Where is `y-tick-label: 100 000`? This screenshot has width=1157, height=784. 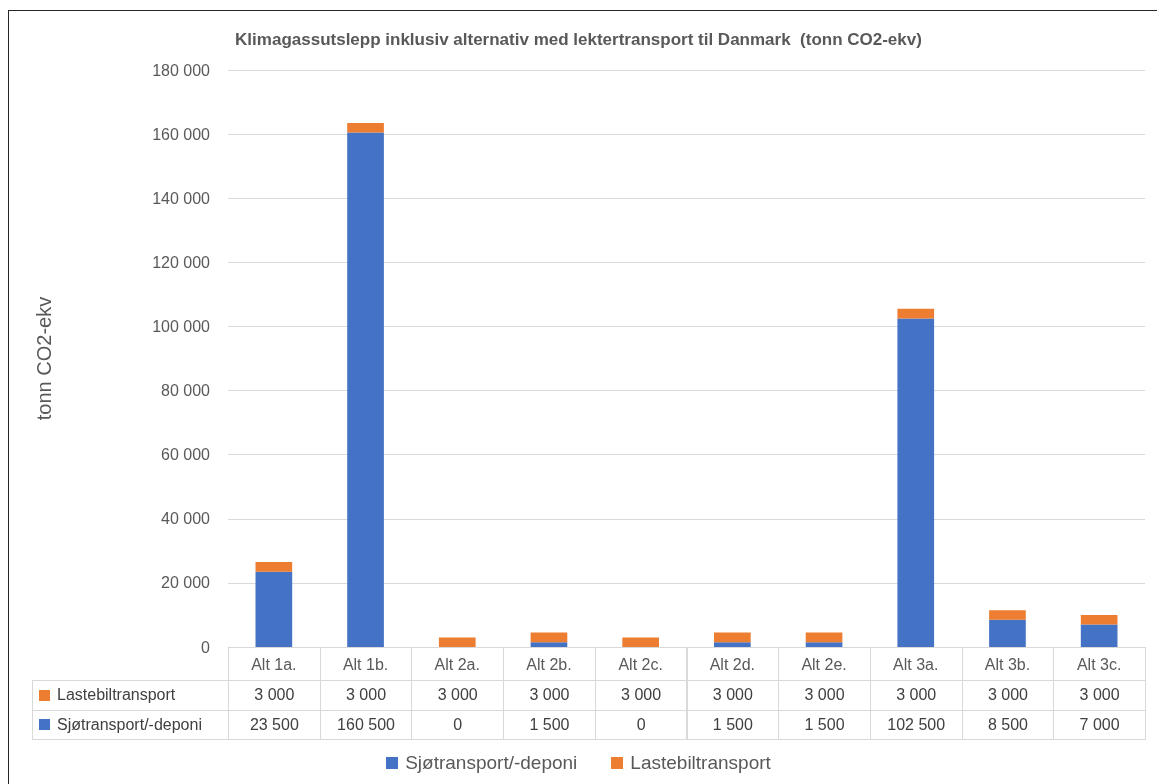 y-tick-label: 100 000 is located at coordinates (181, 326).